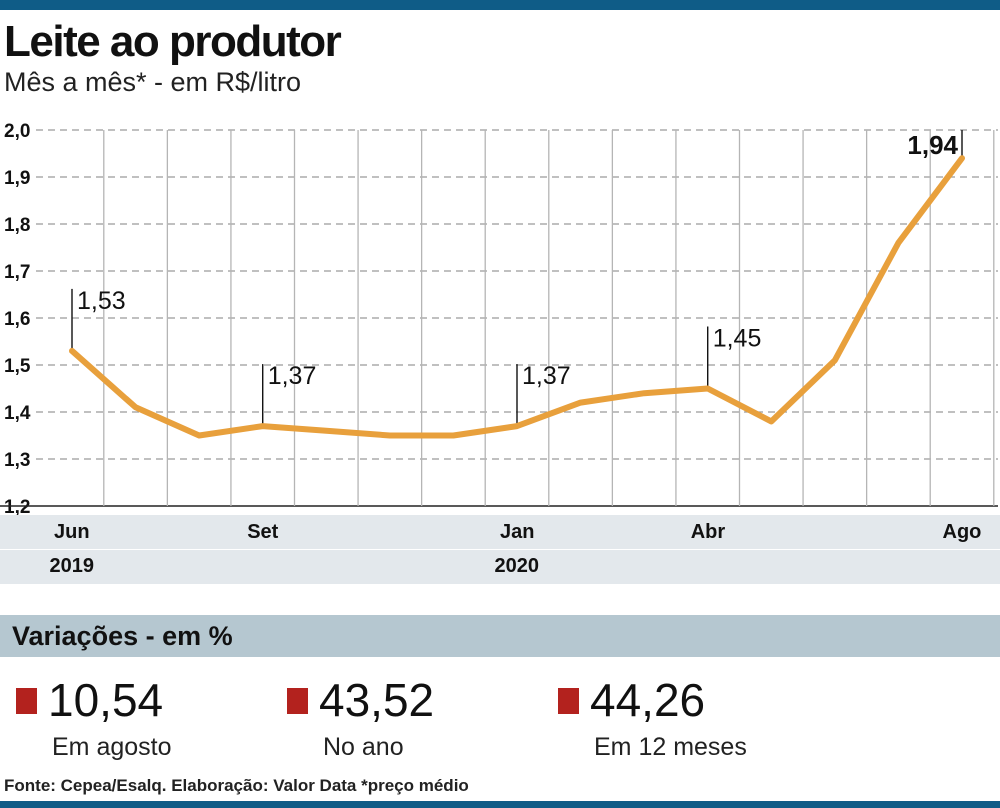 The image size is (1000, 808). I want to click on y-tick-label: 1,6, so click(17, 319).